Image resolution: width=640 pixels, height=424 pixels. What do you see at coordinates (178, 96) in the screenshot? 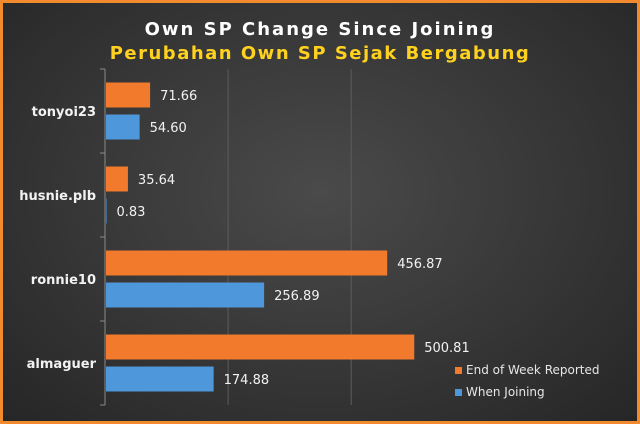
I see `data-label: 71.66` at bounding box center [178, 96].